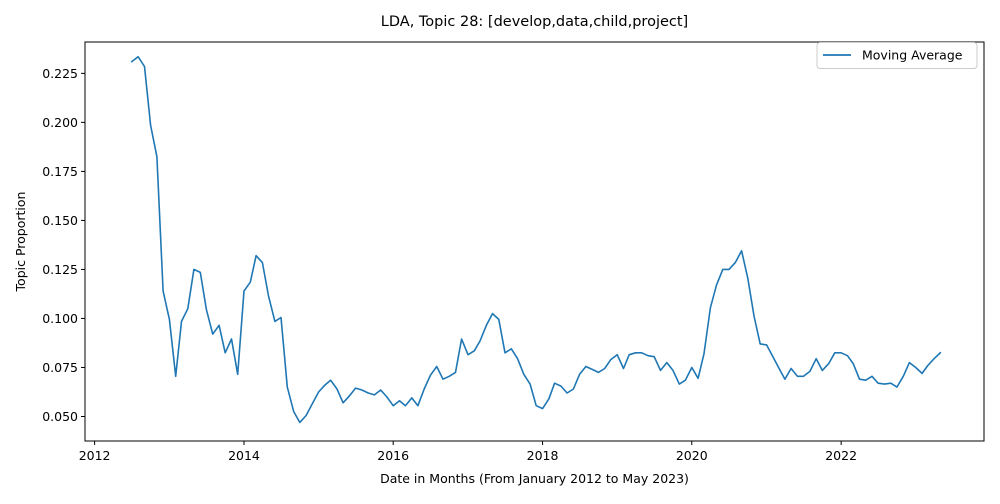  I want to click on y-axis-ticks: 0.050 0.075 0.100 0.125 0.150 0.175 0.200 0.225, so click(63, 245).